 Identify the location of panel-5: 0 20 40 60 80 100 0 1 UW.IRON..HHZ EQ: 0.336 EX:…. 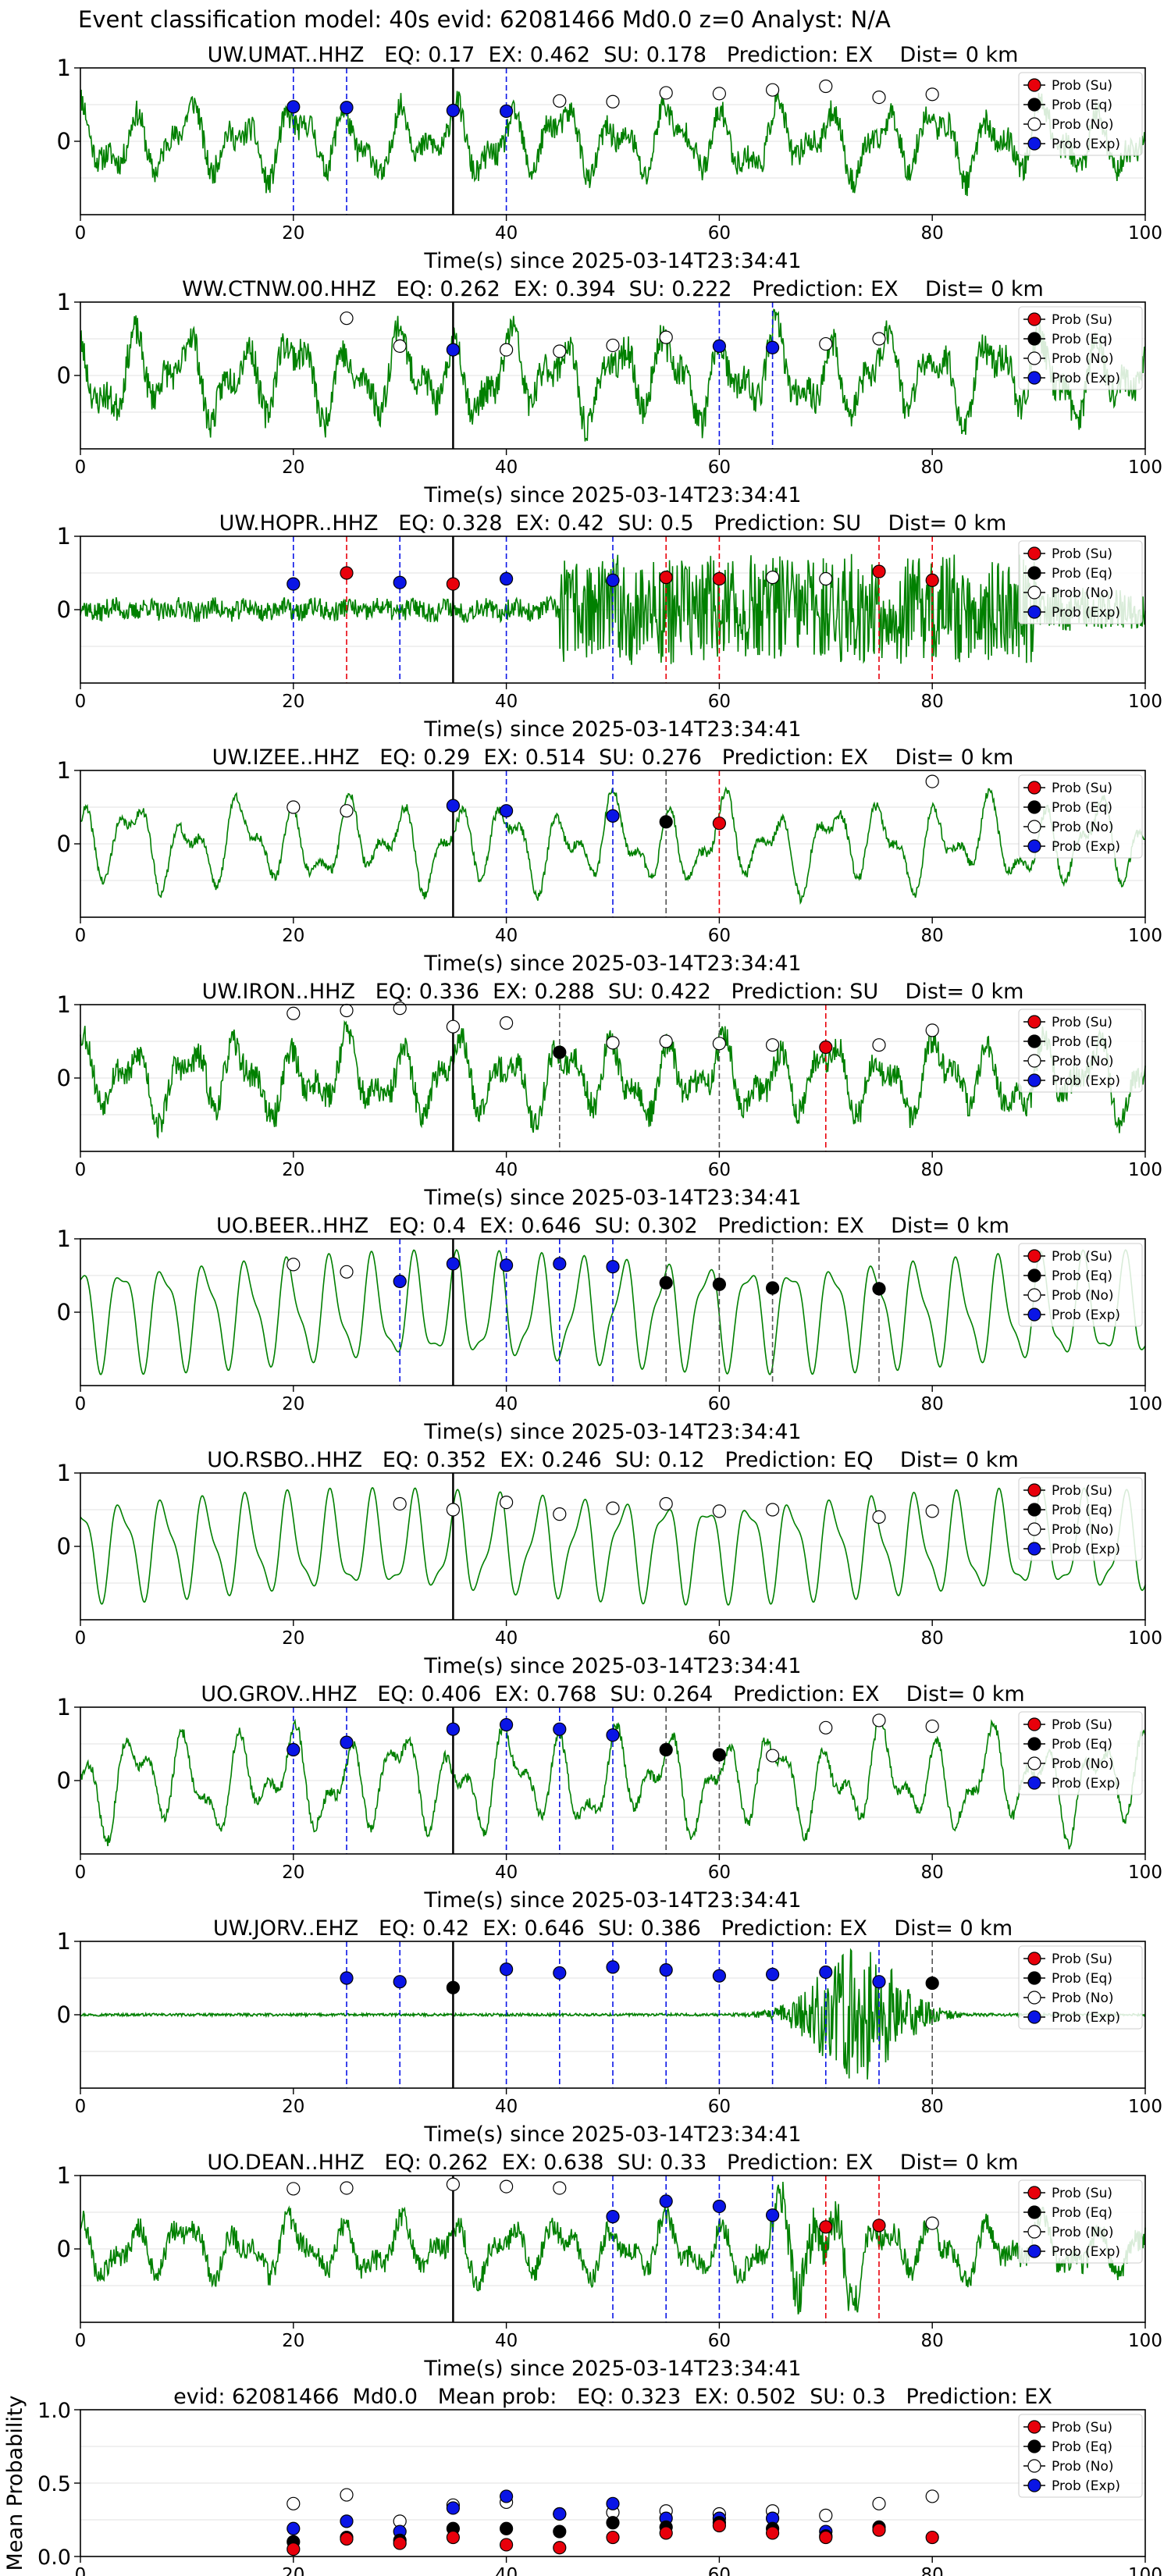
(609, 1095).